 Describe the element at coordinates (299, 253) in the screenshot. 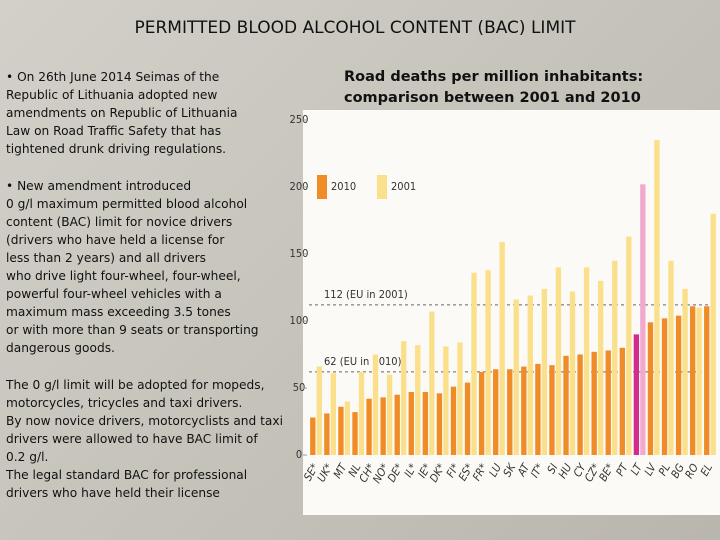

I see `y-tick-label: 150` at that location.